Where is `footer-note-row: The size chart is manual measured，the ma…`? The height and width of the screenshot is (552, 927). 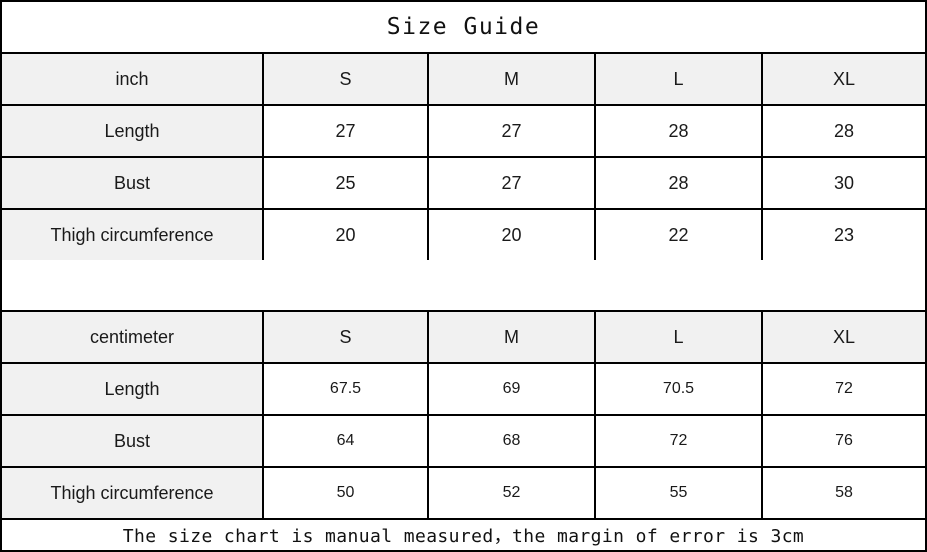 footer-note-row: The size chart is manual measured，the ma… is located at coordinates (463, 534).